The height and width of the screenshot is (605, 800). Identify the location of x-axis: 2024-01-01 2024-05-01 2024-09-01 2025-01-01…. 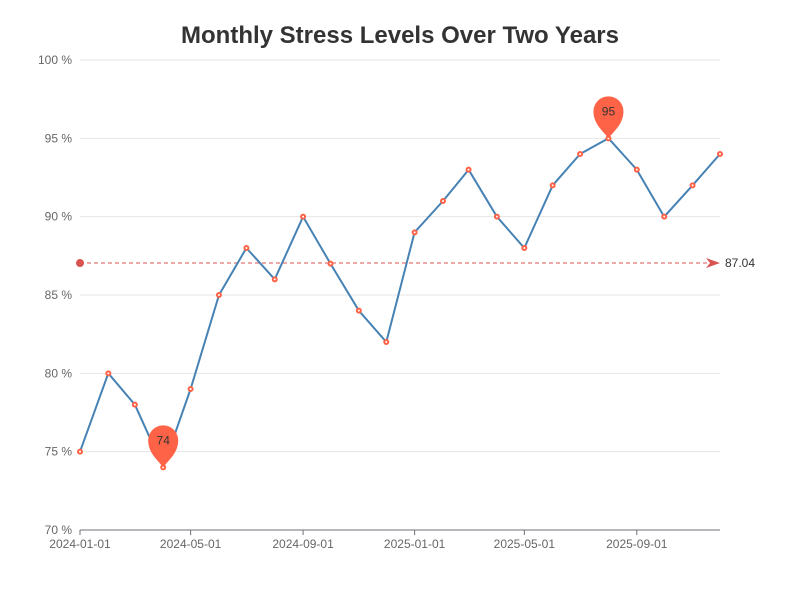
(384, 540).